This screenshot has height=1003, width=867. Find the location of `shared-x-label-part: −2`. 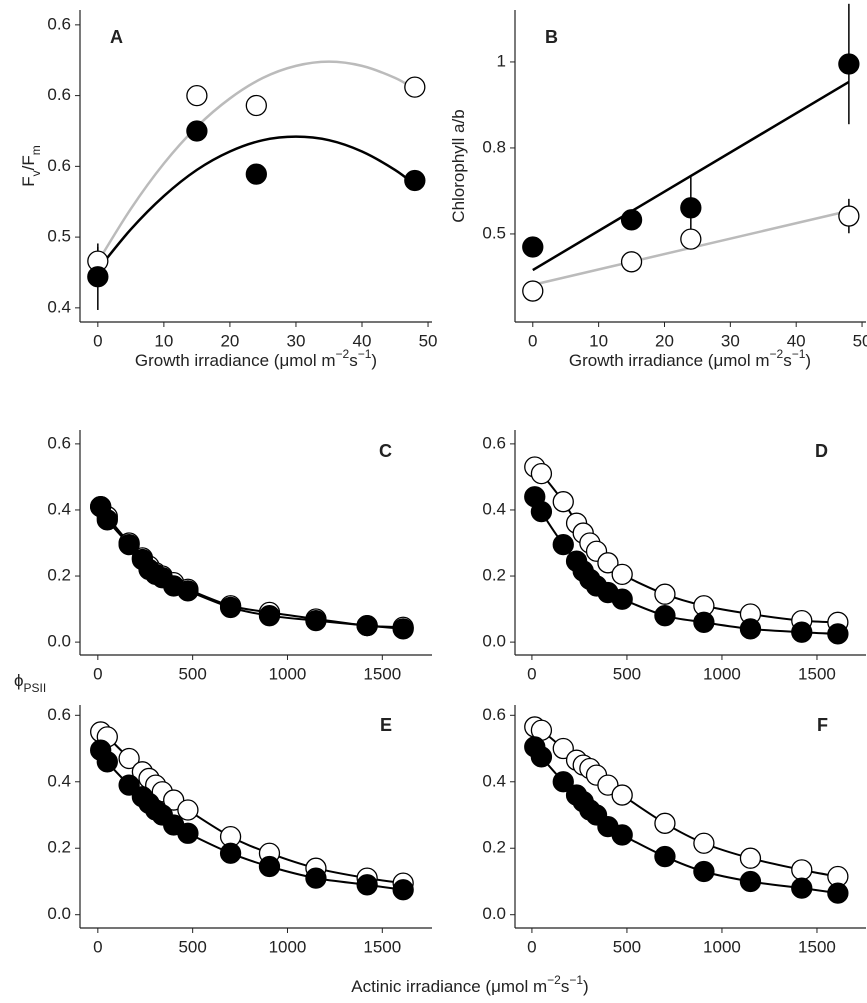

shared-x-label-part: −2 is located at coordinates (554, 980).